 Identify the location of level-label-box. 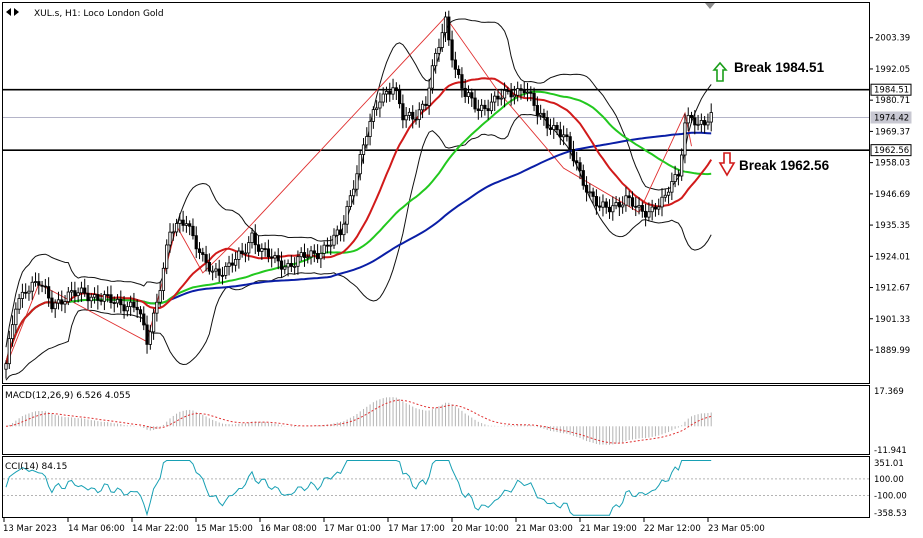
(891, 89).